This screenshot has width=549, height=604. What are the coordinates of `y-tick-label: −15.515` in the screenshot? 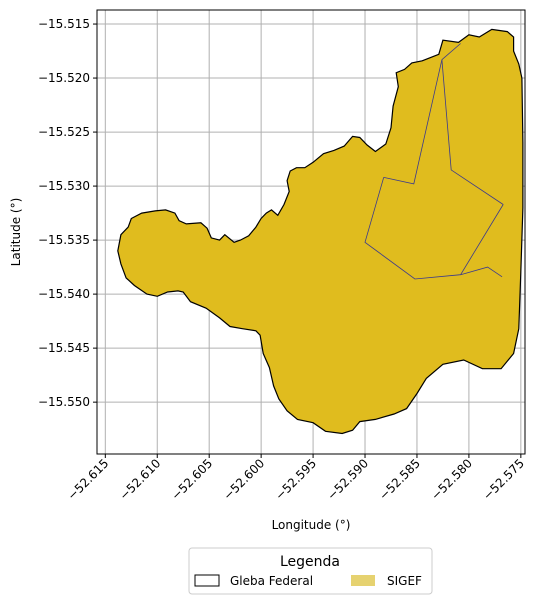 It's located at (64, 24).